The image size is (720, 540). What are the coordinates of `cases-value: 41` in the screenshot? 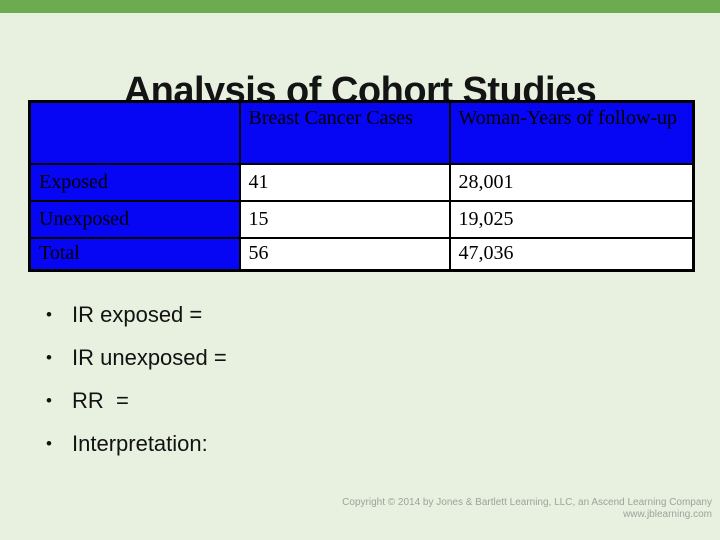 It's located at (344, 182).